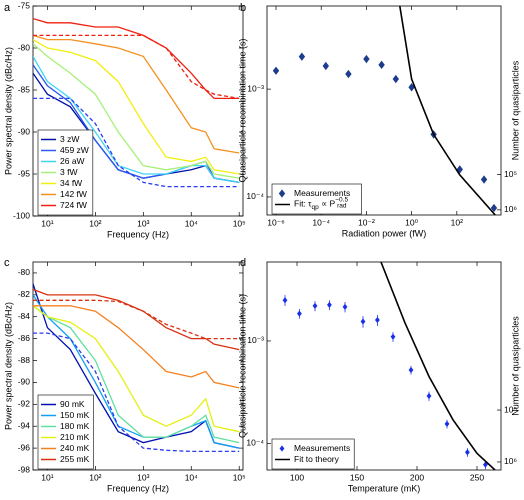 The image size is (524, 500). What do you see at coordinates (327, 204) in the screenshot?
I see `legend-label-part: ∝ P` at bounding box center [327, 204].